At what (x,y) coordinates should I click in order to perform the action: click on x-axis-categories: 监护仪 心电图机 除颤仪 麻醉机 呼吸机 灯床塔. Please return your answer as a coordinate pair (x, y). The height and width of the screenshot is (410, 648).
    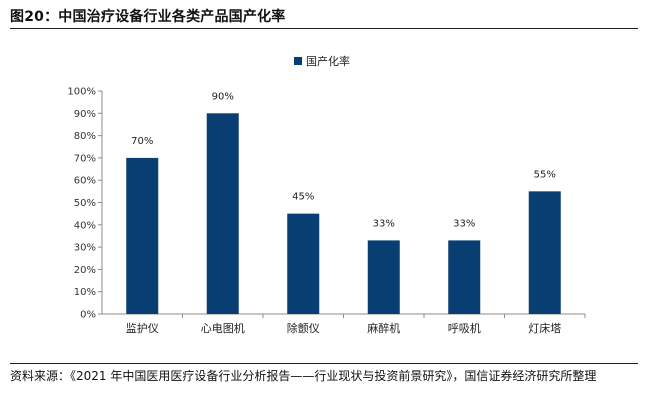
    Looking at the image, I should click on (356, 324).